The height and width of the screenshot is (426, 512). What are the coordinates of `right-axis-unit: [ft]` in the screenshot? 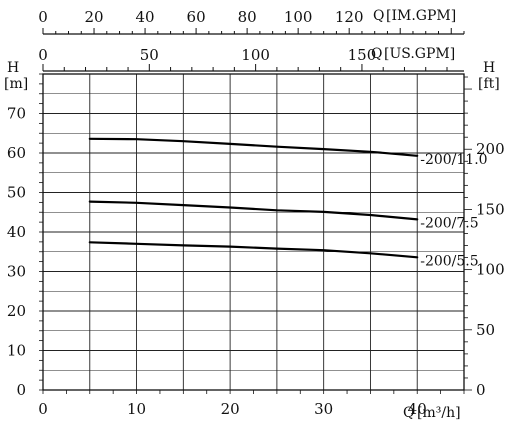 It's located at (489, 84).